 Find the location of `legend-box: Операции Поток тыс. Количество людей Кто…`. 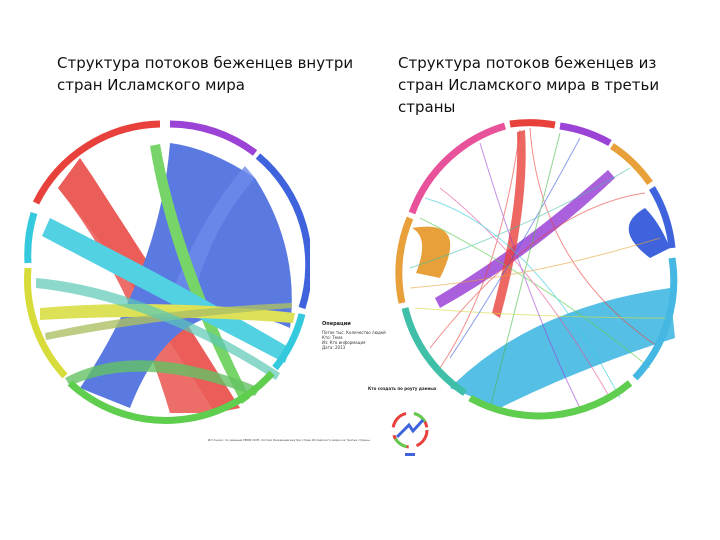

legend-box: Операции Поток тыс. Количество людей Кто… is located at coordinates (357, 336).